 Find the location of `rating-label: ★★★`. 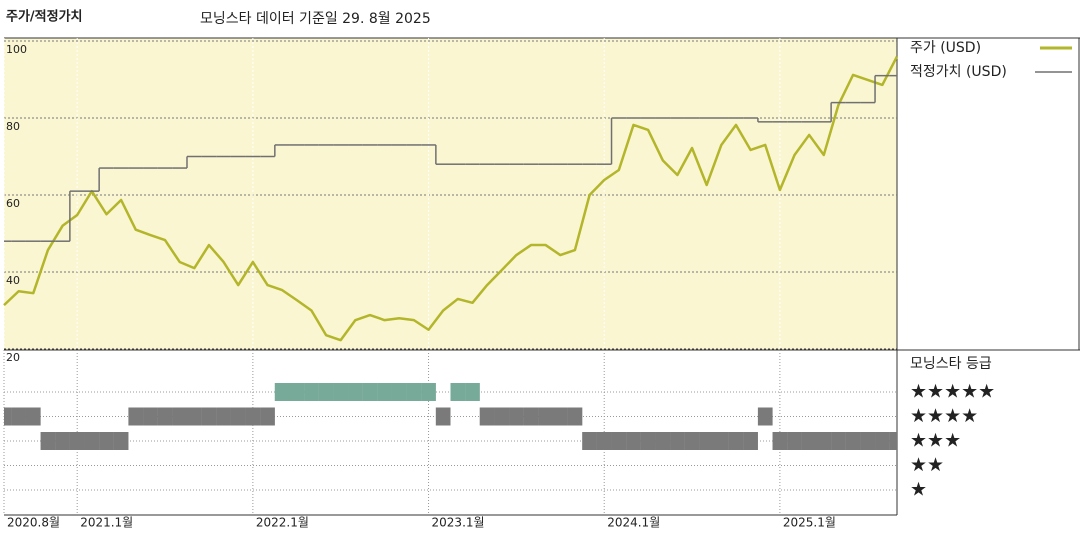

rating-label: ★★★ is located at coordinates (935, 441).